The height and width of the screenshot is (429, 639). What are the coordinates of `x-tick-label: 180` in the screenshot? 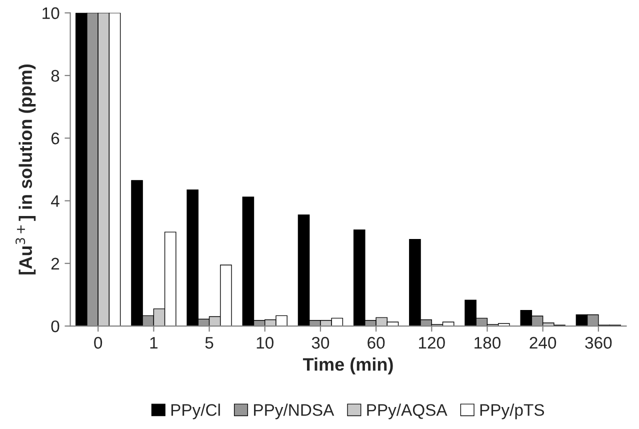 It's located at (487, 342).